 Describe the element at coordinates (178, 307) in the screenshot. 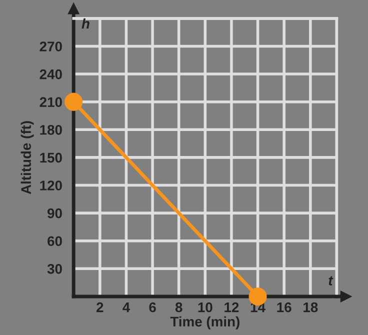

I see `x-tick-label: 8` at that location.